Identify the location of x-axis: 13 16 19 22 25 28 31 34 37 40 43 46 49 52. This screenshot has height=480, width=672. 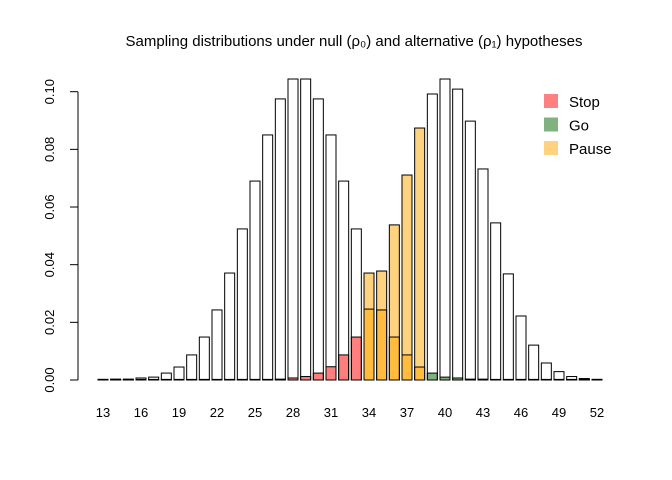
(350, 412).